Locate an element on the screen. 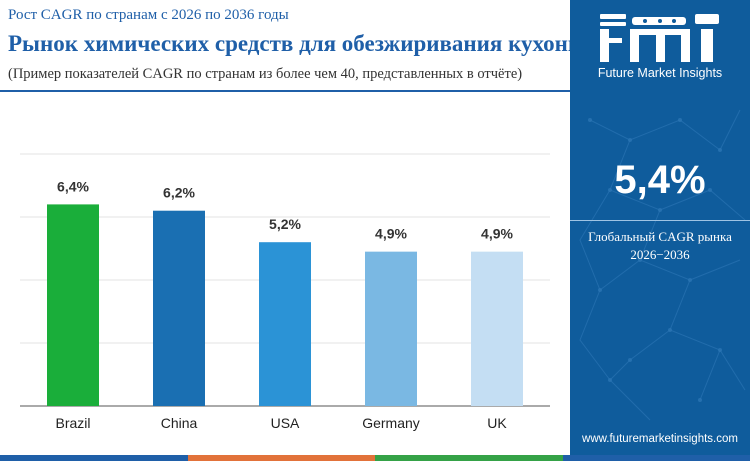  chart-category-labels: Brazil China USA Germany UK is located at coordinates (281, 423).